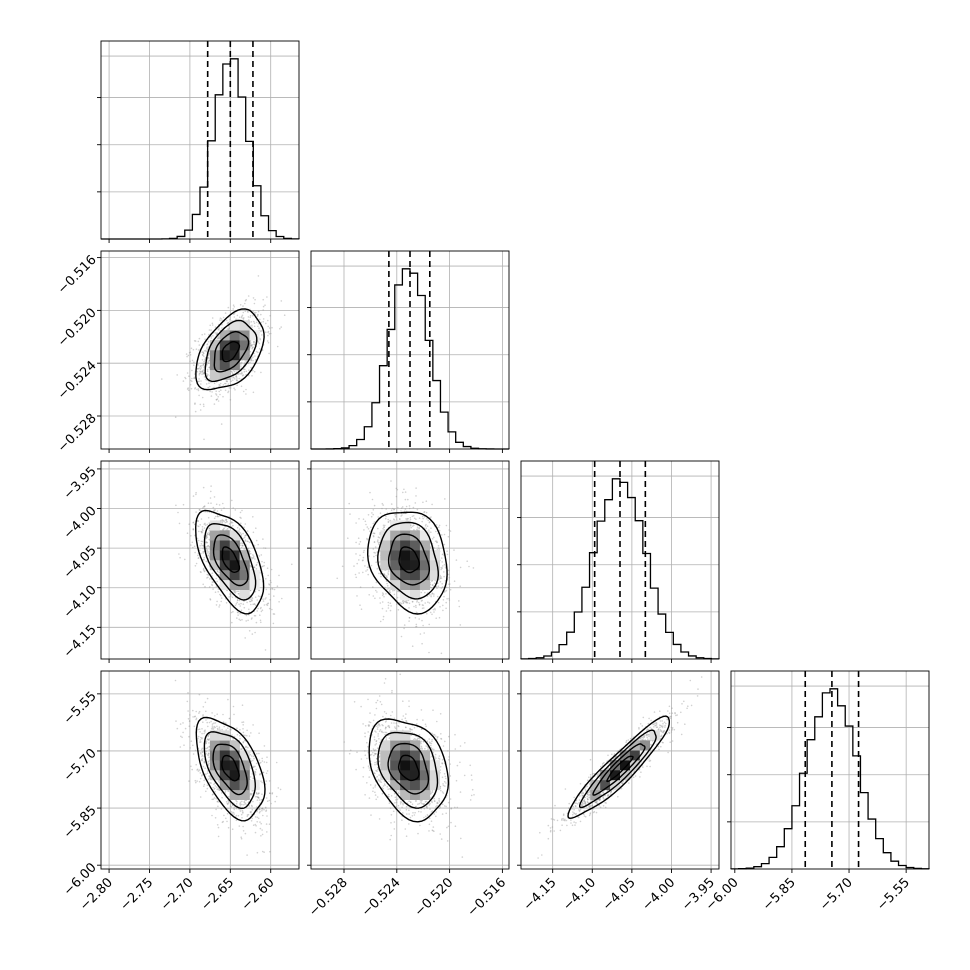 This screenshot has width=970, height=970. What do you see at coordinates (231, 560) in the screenshot?
I see `contour-line` at bounding box center [231, 560].